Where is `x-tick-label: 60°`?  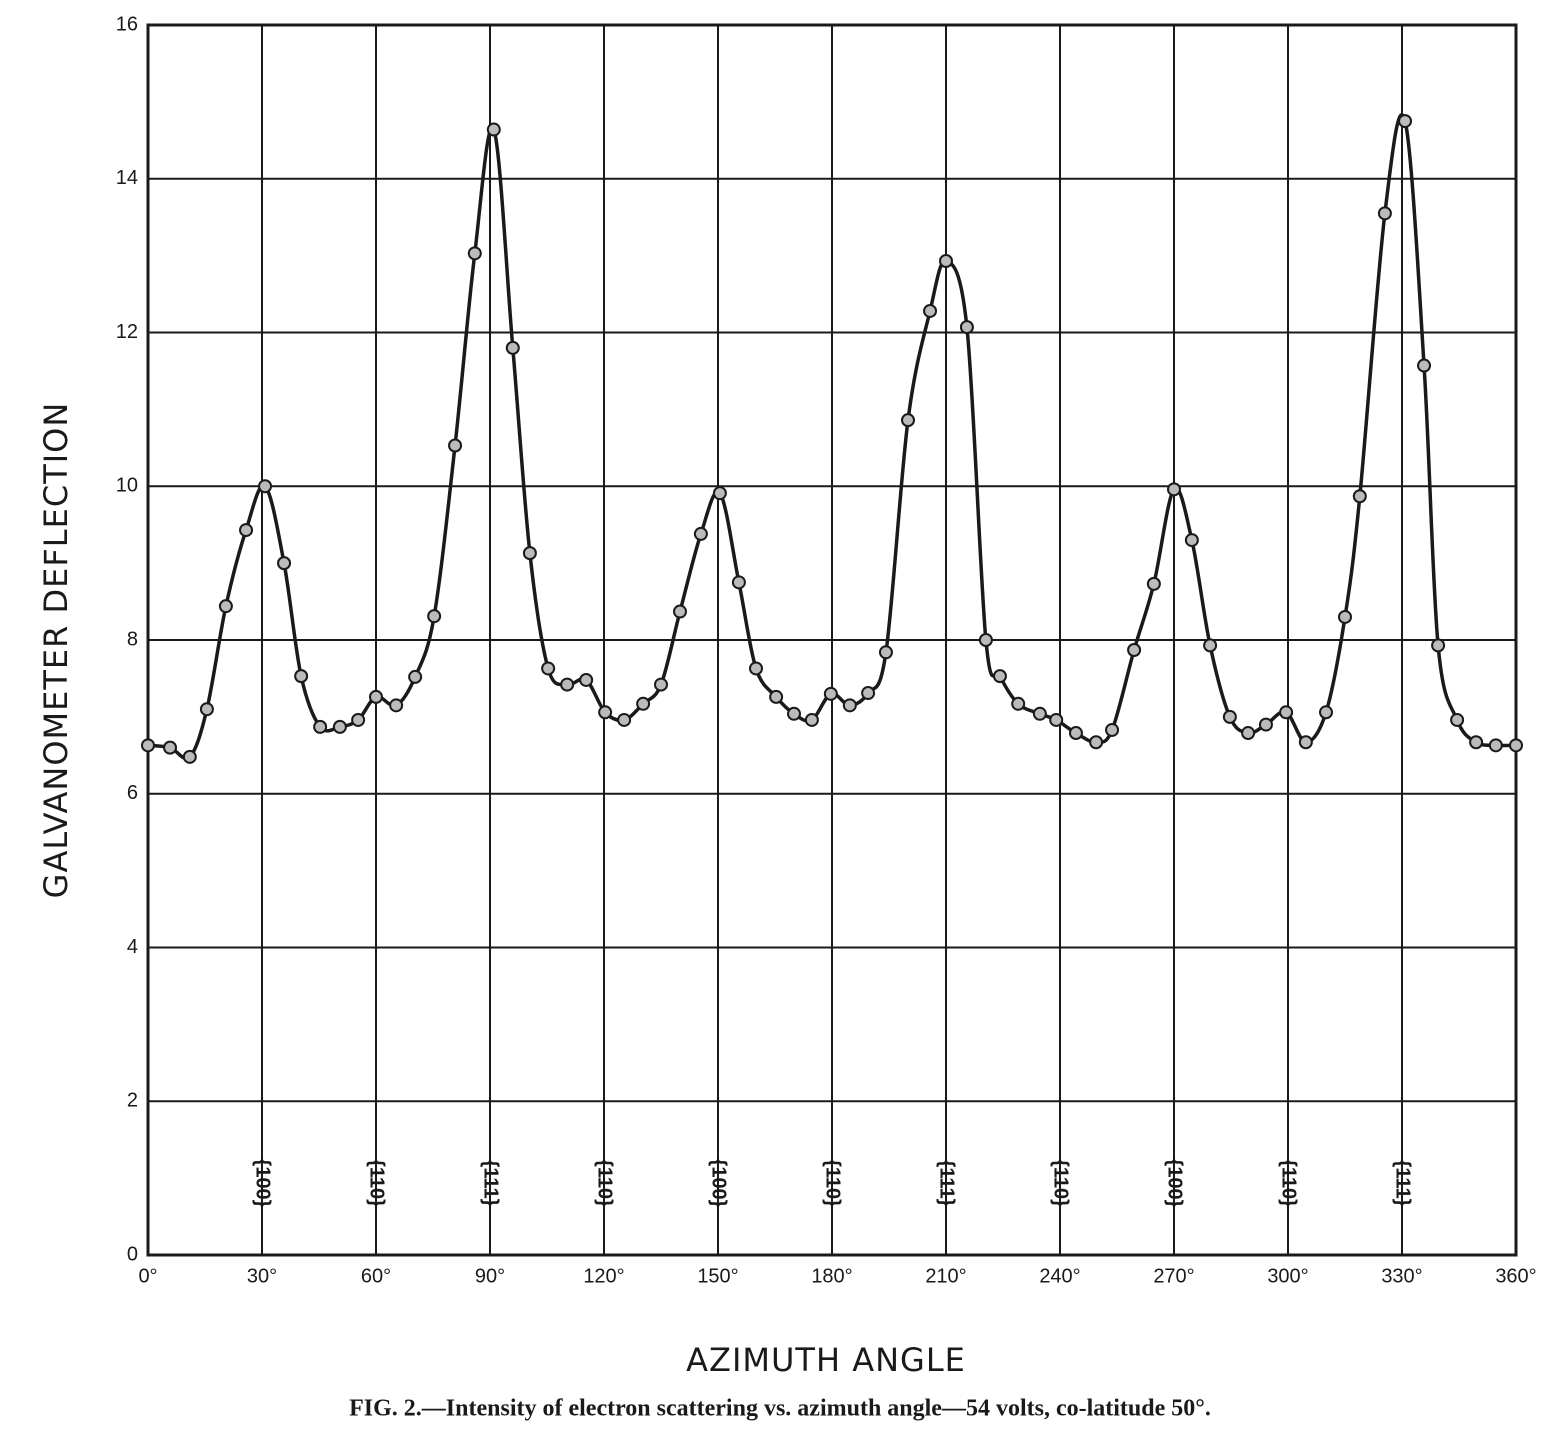
x-tick-label: 60° is located at coordinates (376, 1276).